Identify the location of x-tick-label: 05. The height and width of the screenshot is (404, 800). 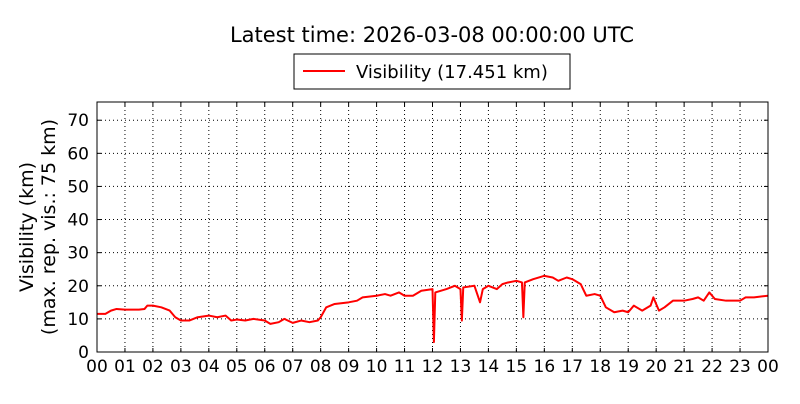
(237, 367).